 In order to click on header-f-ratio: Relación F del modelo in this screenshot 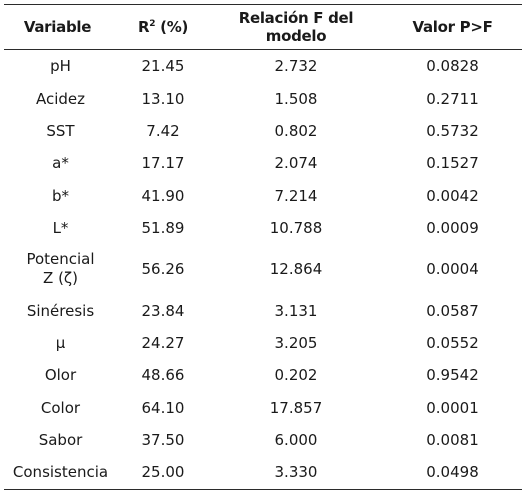, I will do `click(296, 27)`.